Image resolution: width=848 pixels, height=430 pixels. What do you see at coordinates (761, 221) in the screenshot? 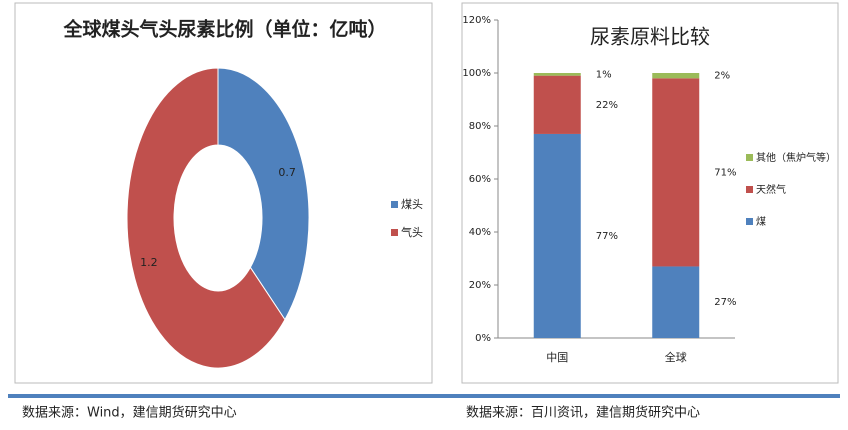
I see `legend-label: 煤` at bounding box center [761, 221].